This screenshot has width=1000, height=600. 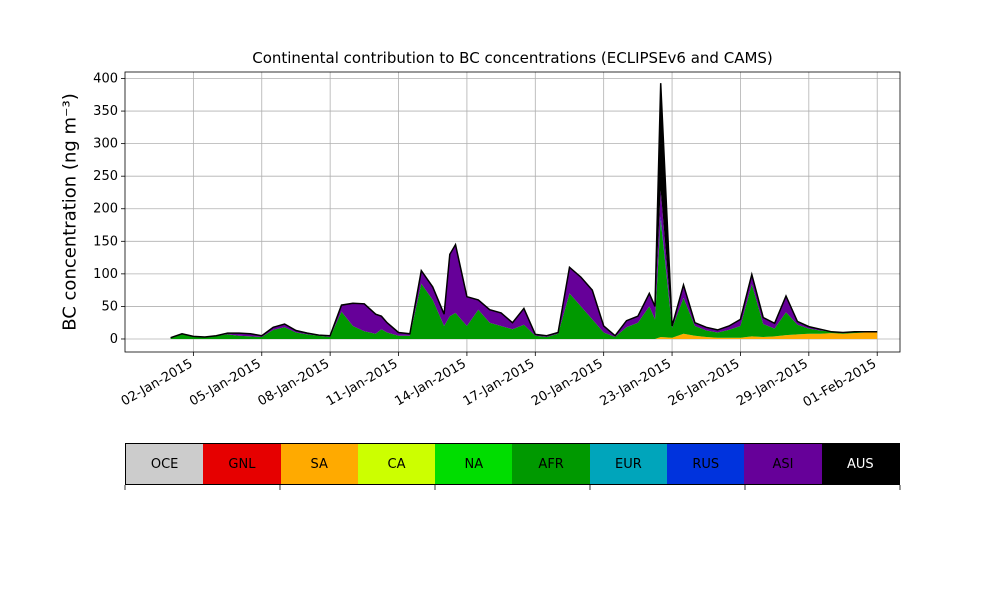 I want to click on colorbar-cell-oce: OCE, so click(x=165, y=464).